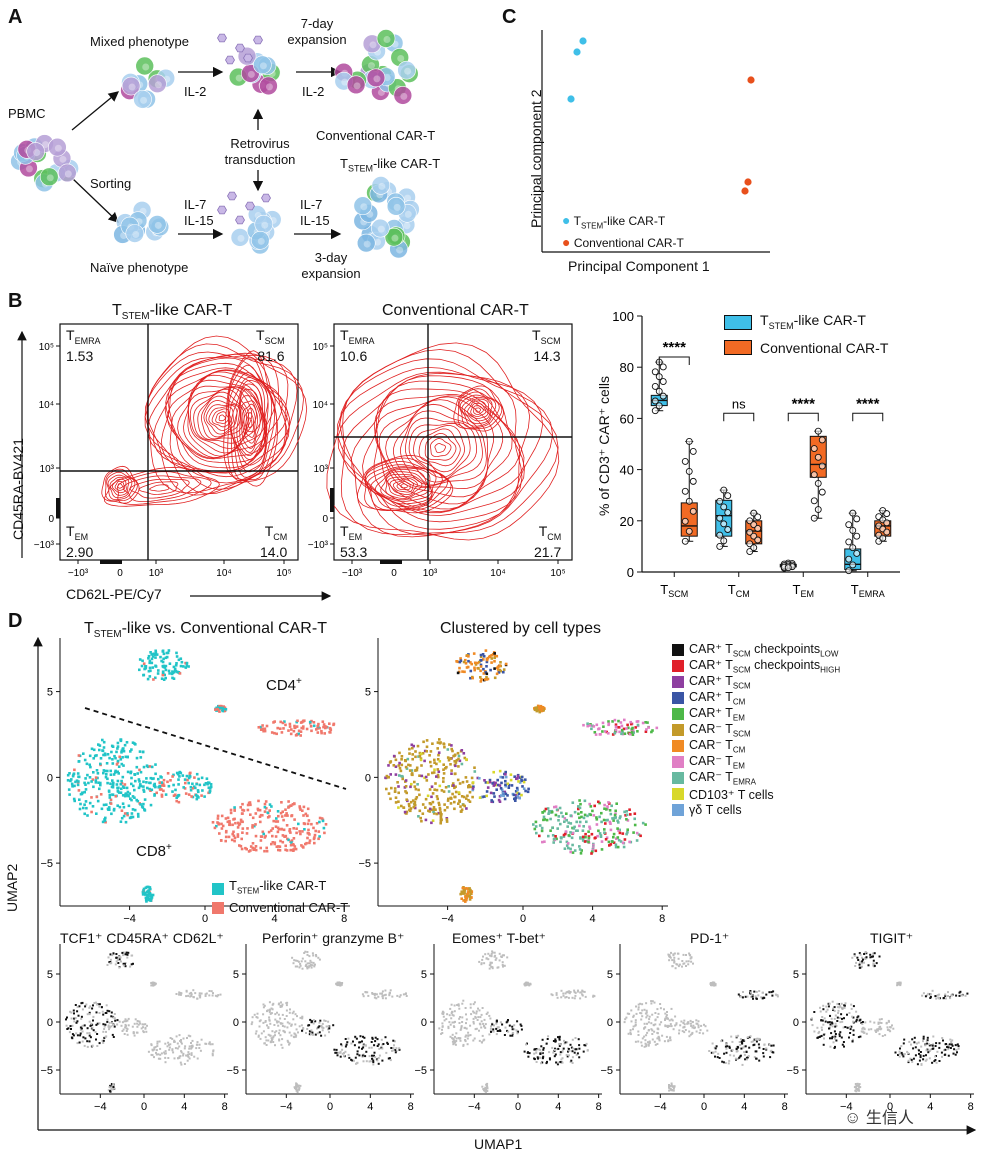 This screenshot has height=1156, width=983. What do you see at coordinates (317, 23) in the screenshot?
I see `expansion7-line1: 7-day` at bounding box center [317, 23].